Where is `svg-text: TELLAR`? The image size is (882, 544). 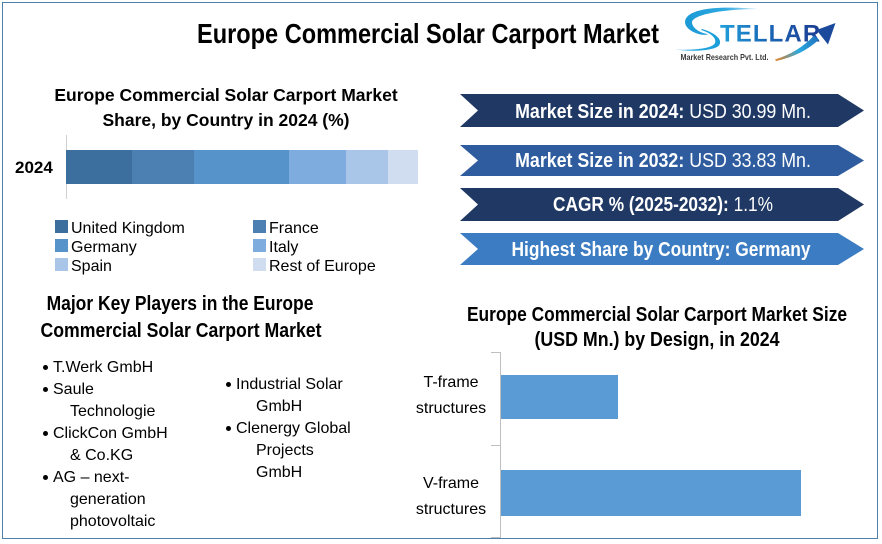 svg-text: TELLAR is located at coordinates (770, 34).